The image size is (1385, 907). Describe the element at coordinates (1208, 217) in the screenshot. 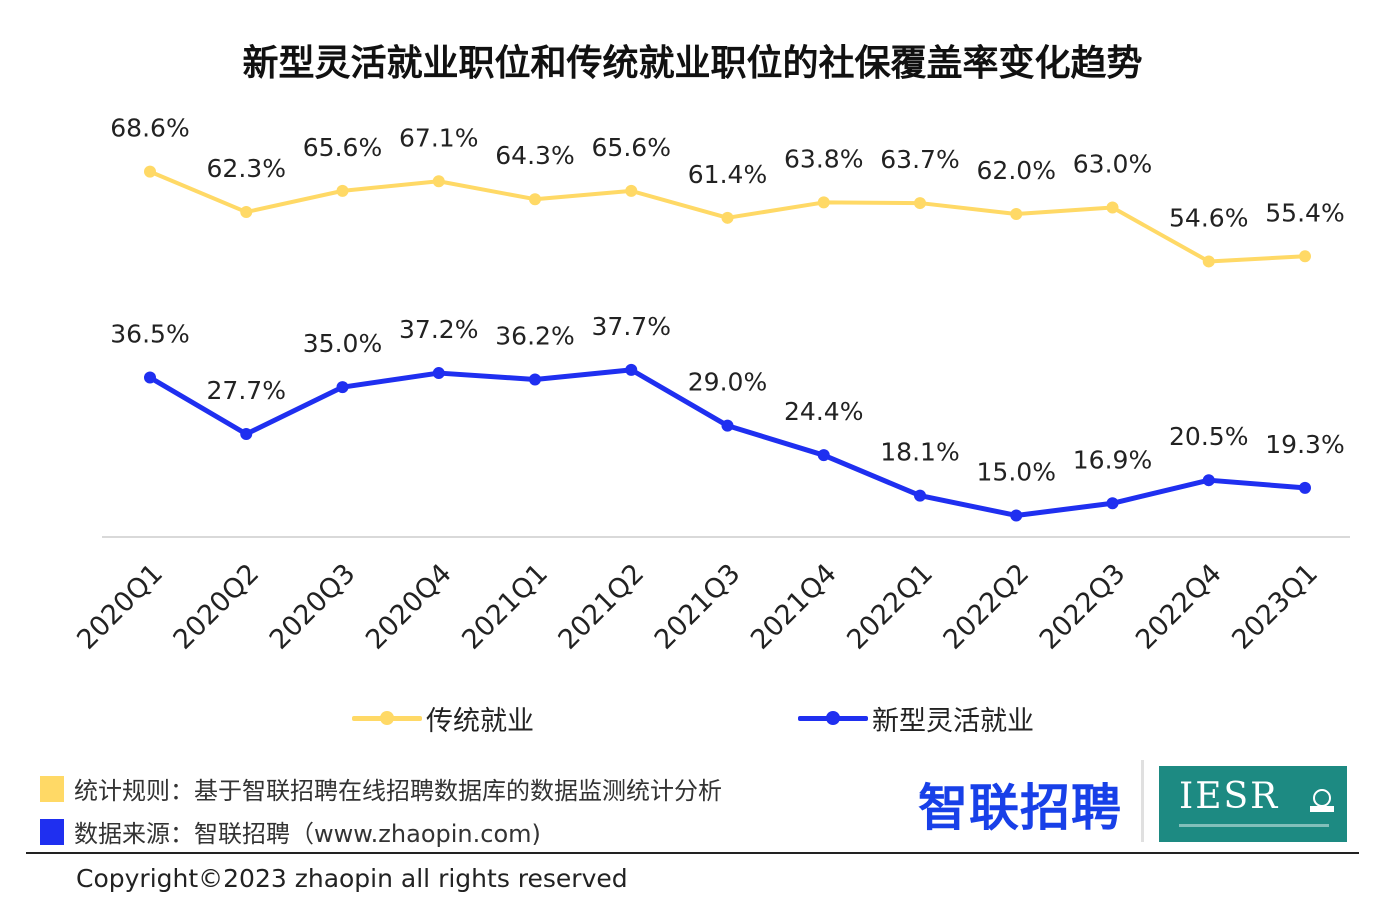

I see `data-label: 54.6%` at that location.